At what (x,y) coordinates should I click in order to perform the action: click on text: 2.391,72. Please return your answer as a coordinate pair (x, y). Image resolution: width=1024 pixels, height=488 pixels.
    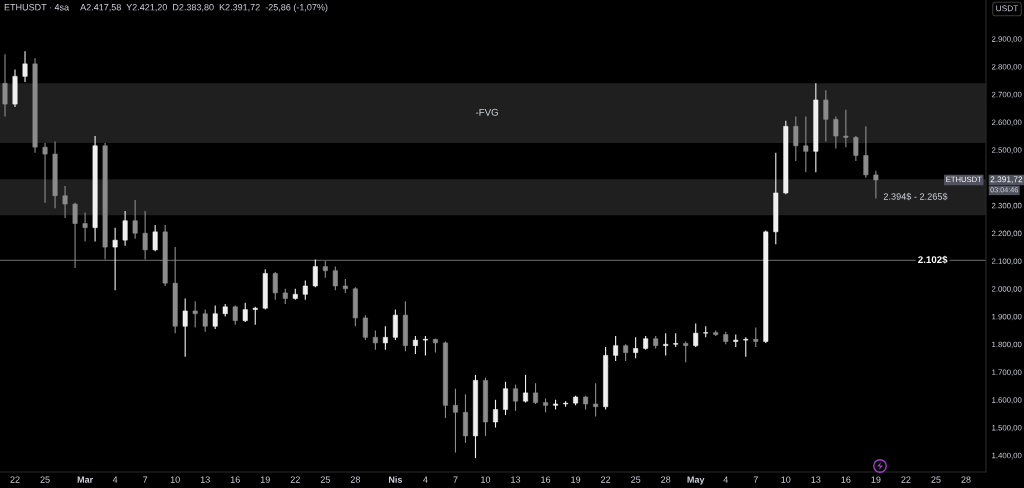
    Looking at the image, I should click on (1006, 180).